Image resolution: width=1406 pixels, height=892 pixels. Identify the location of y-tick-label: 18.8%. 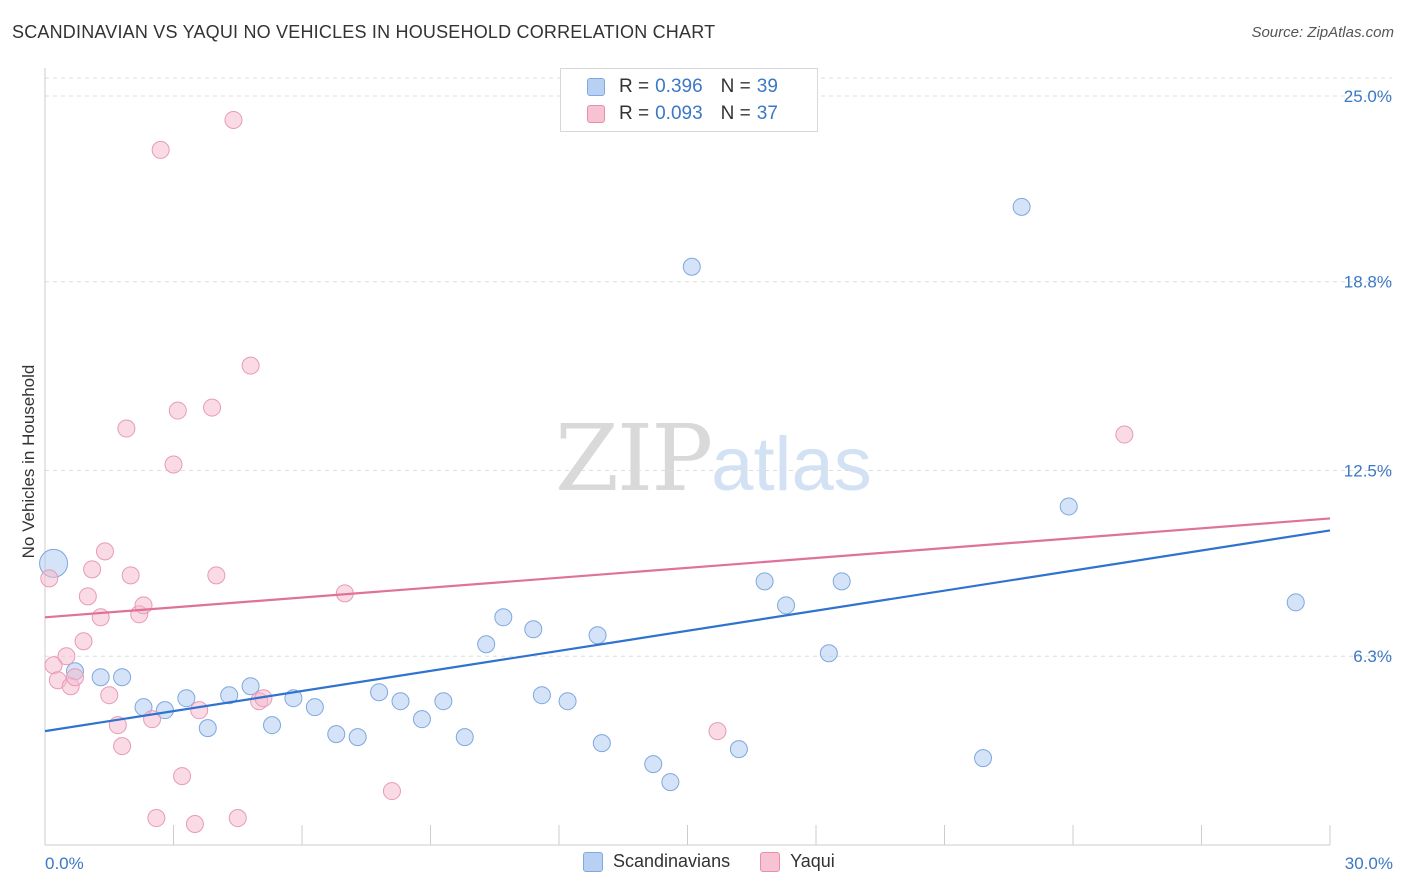
(1368, 282).